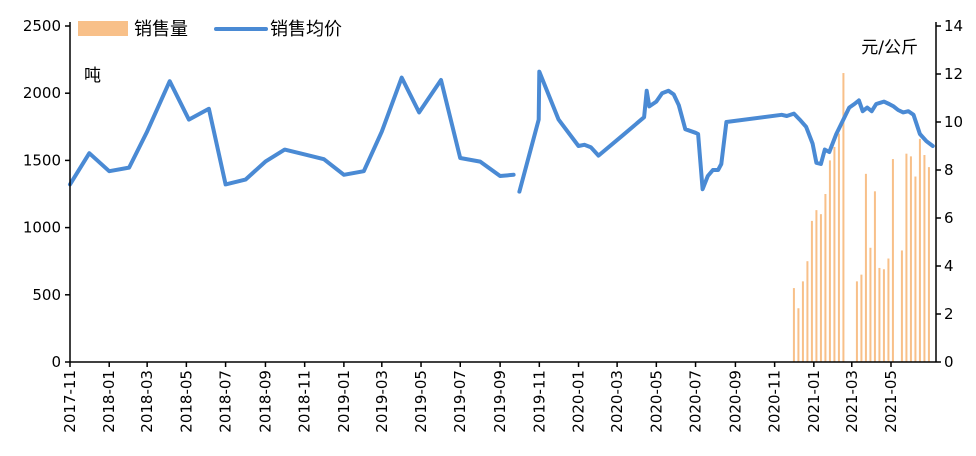 The width and height of the screenshot is (976, 456). Describe the element at coordinates (949, 266) in the screenshot. I see `right-tick-label: 4` at that location.